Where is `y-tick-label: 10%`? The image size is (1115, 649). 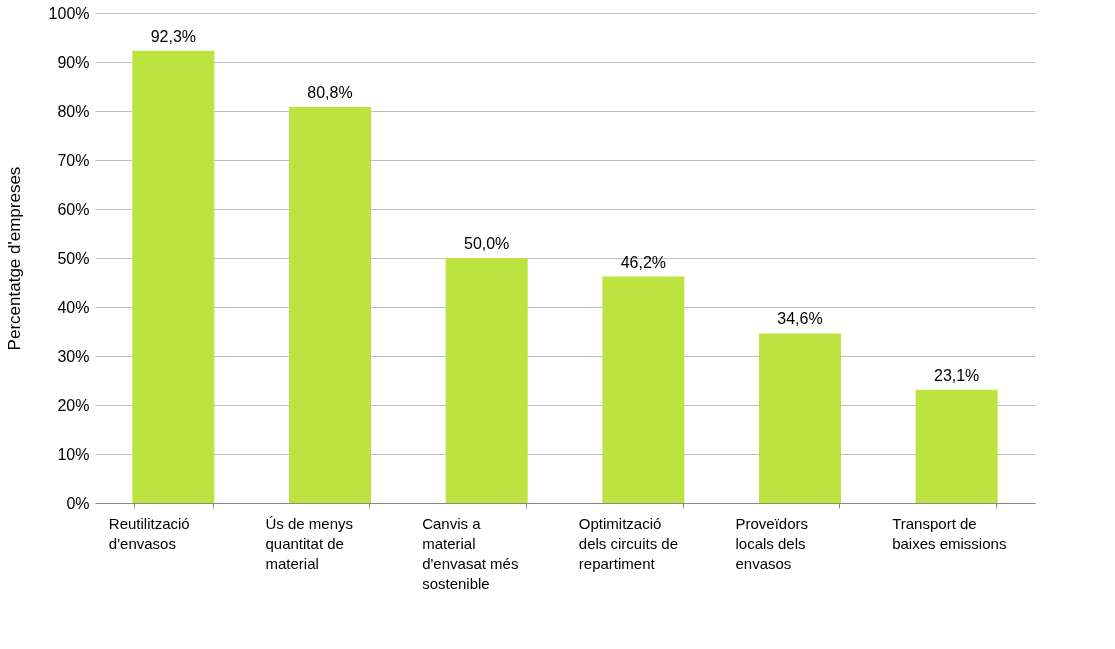 y-tick-label: 10% is located at coordinates (73, 454).